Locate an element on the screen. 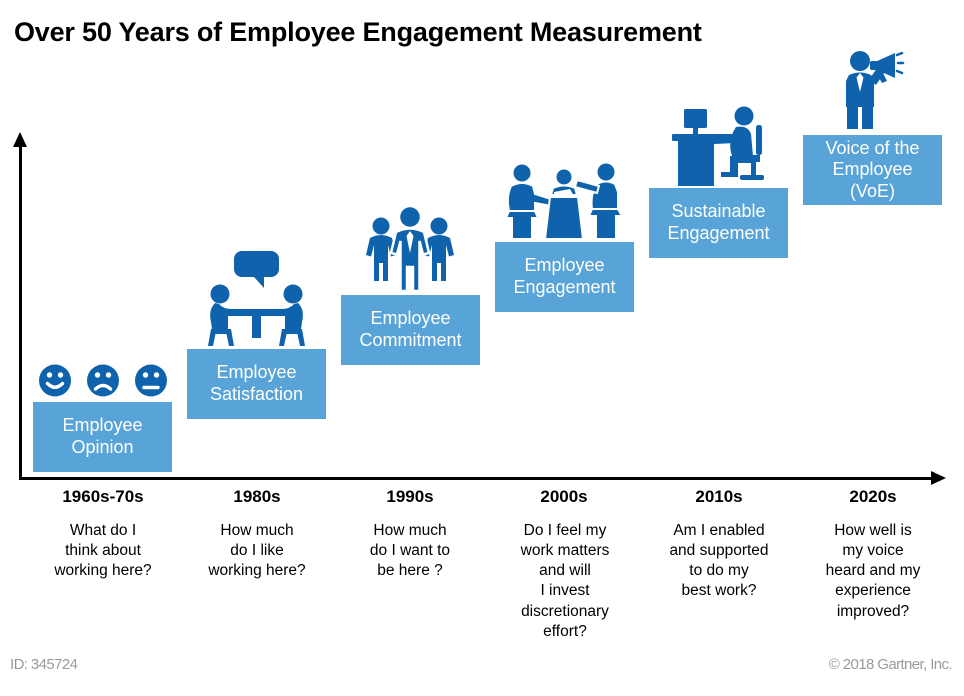 This screenshot has height=696, width=964. meeting-icon is located at coordinates (564, 202).